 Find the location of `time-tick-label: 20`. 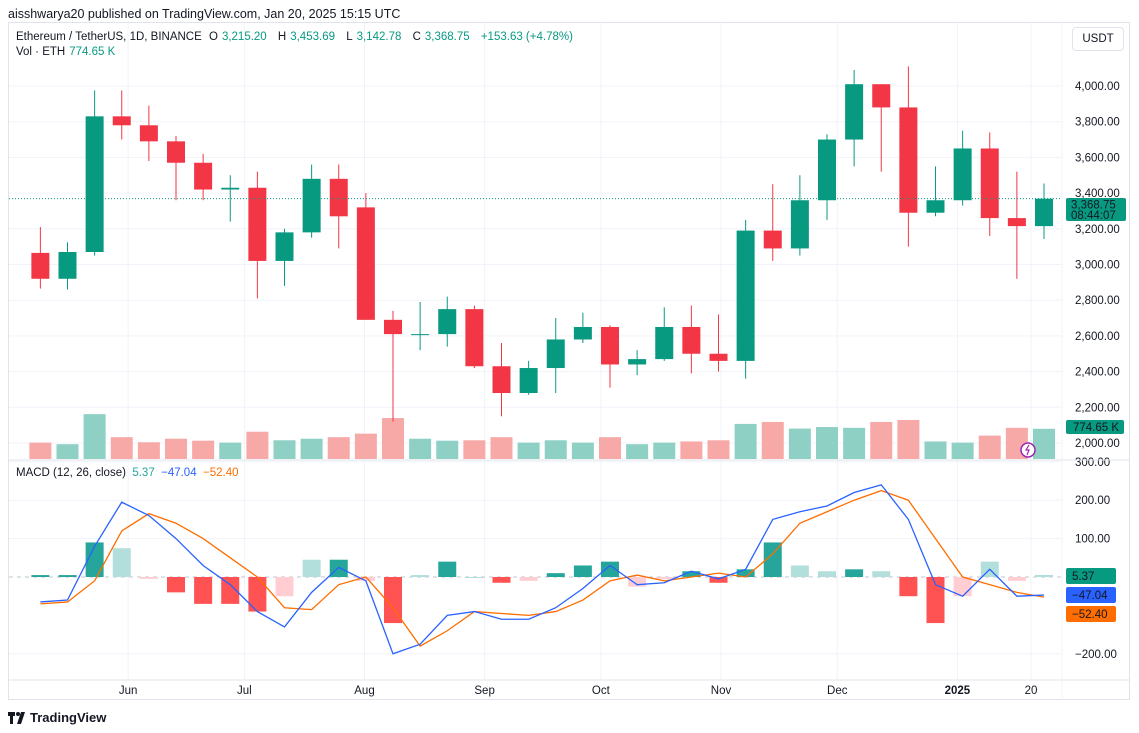

time-tick-label: 20 is located at coordinates (1031, 691).